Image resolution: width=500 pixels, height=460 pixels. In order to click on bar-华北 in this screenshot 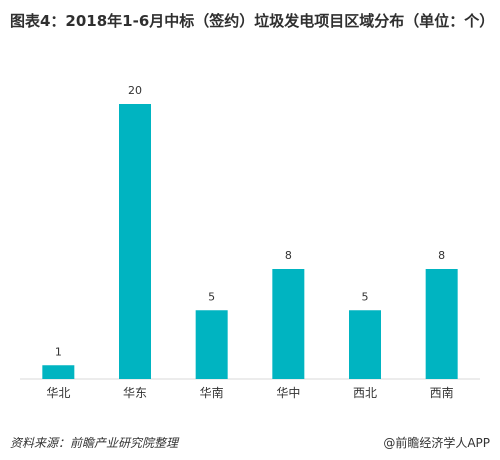, I will do `click(58, 372)`.